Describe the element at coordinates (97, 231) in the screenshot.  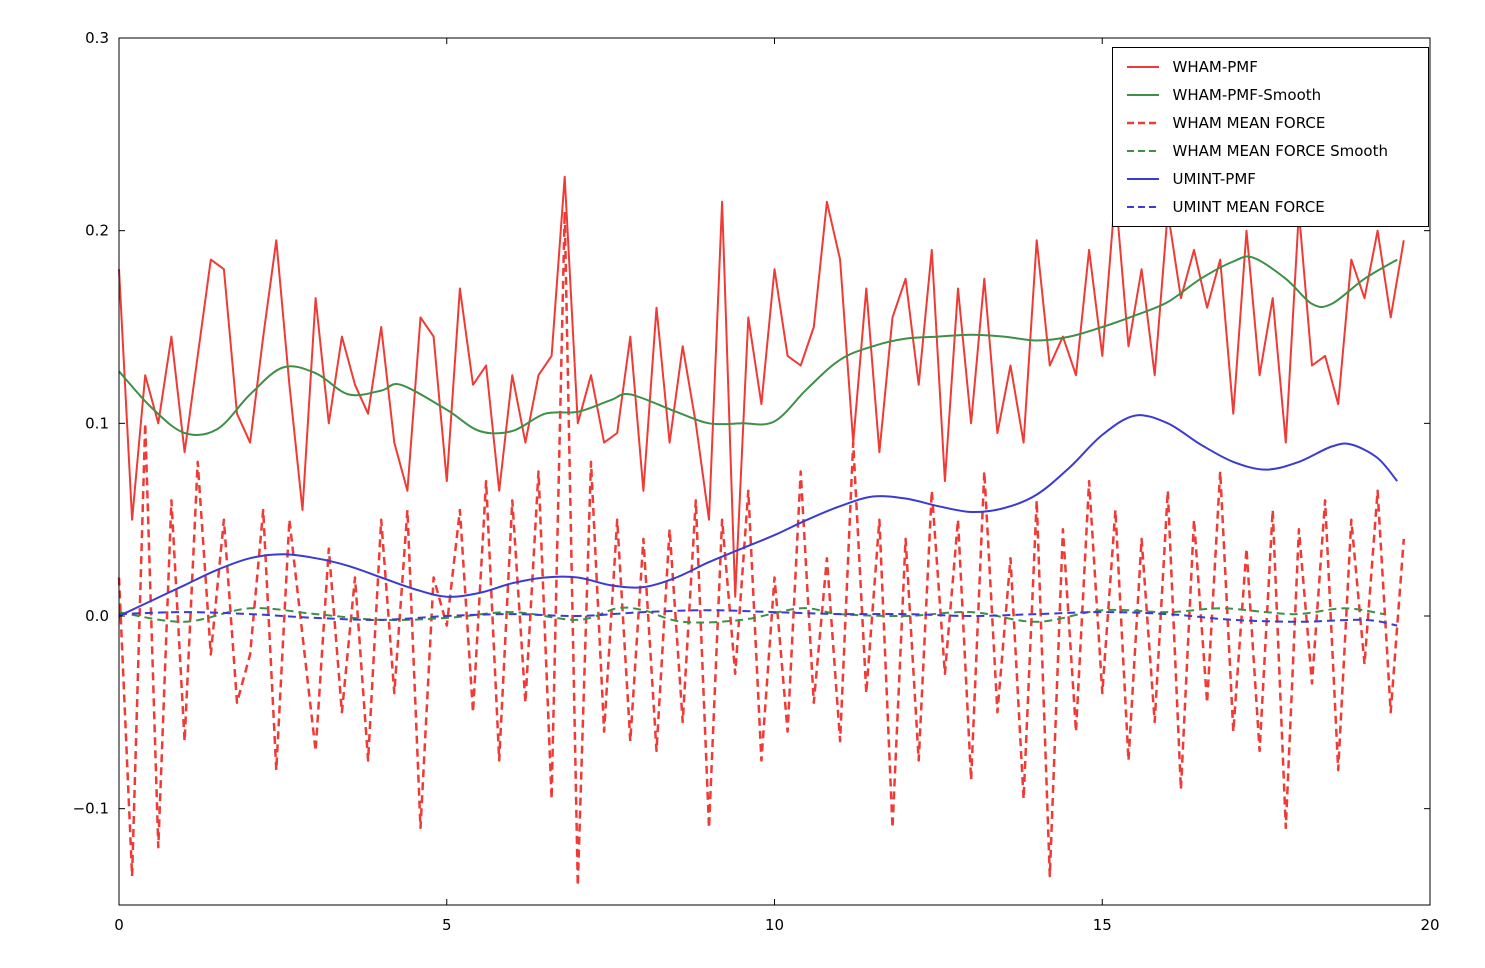
I see `y-tick-label: 0.2` at that location.